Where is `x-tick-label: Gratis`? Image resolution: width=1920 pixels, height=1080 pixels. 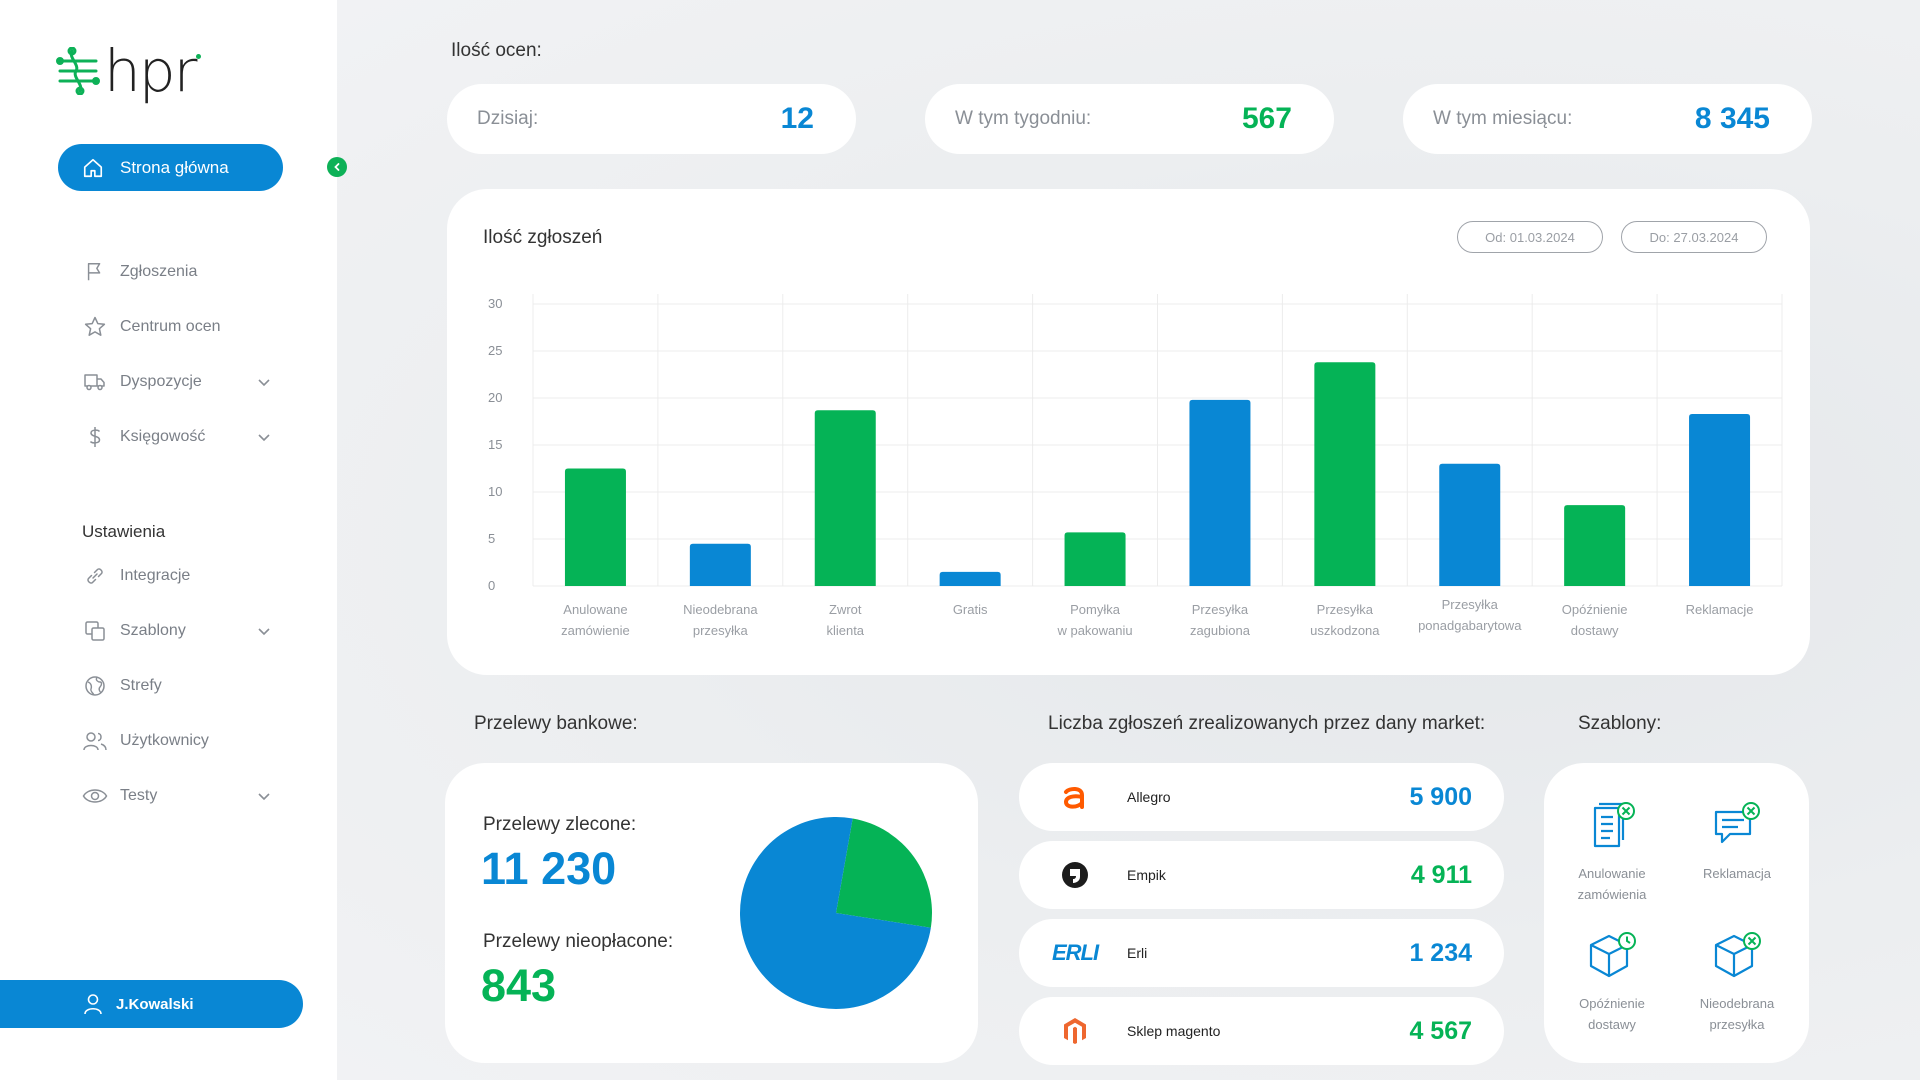
x-tick-label: Gratis is located at coordinates (970, 609).